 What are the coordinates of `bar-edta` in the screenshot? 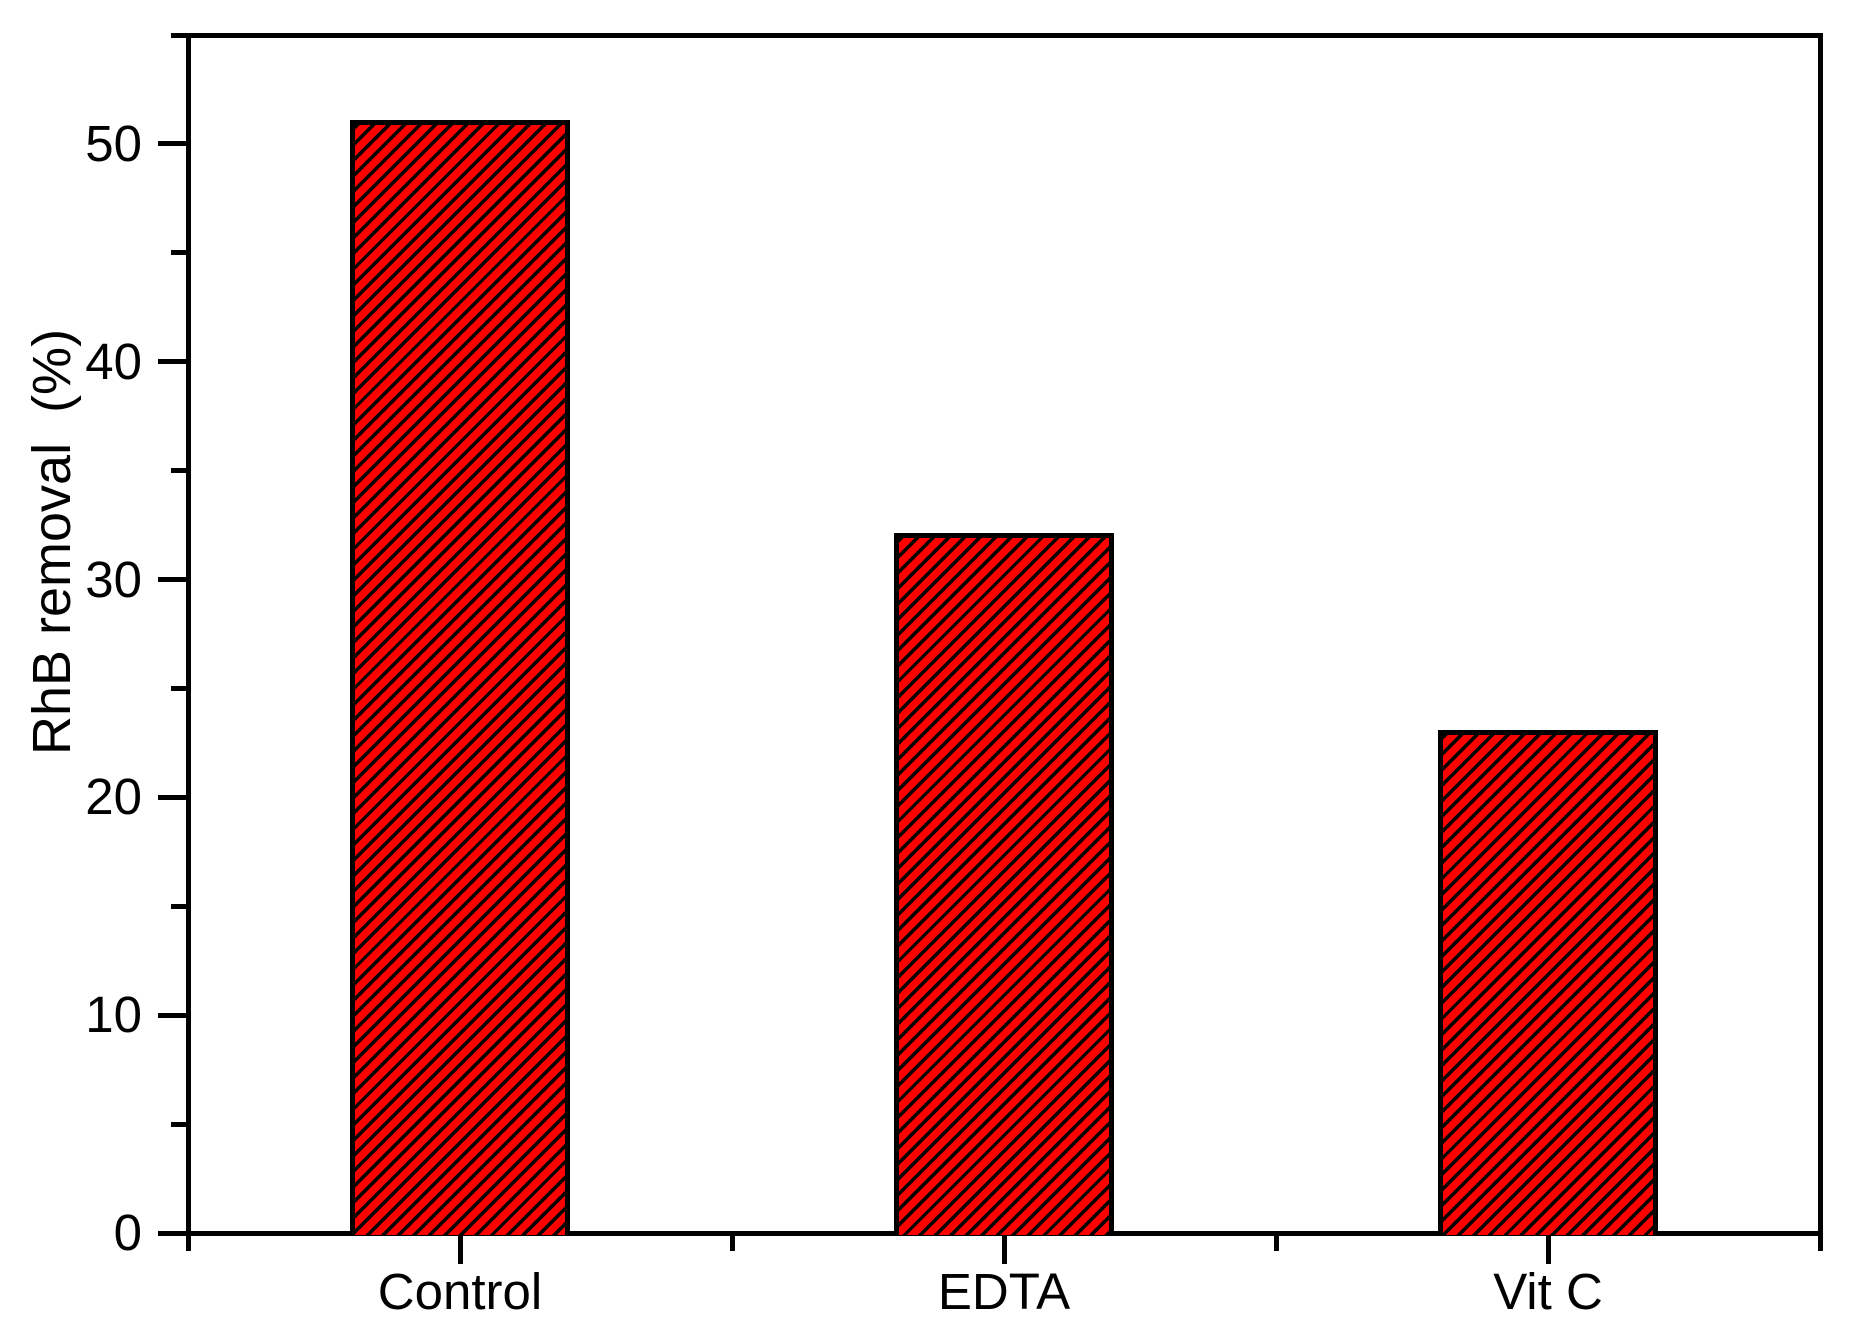 It's located at (1004, 884).